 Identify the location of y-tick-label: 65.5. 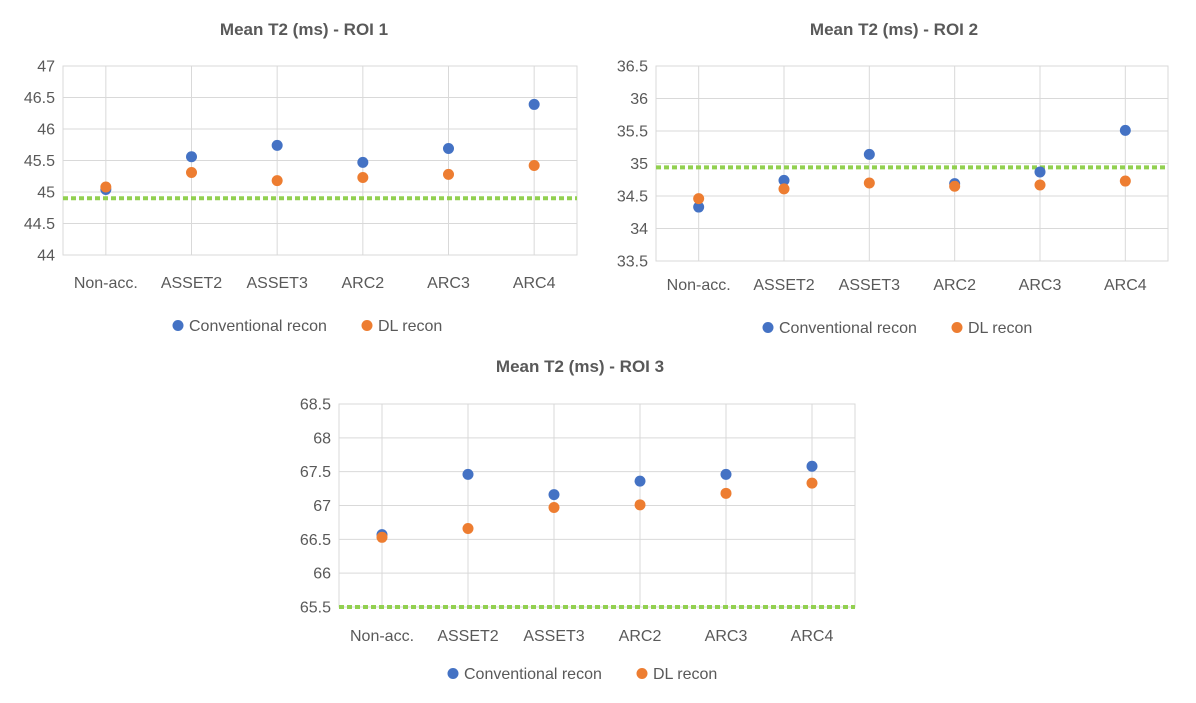
(315, 608).